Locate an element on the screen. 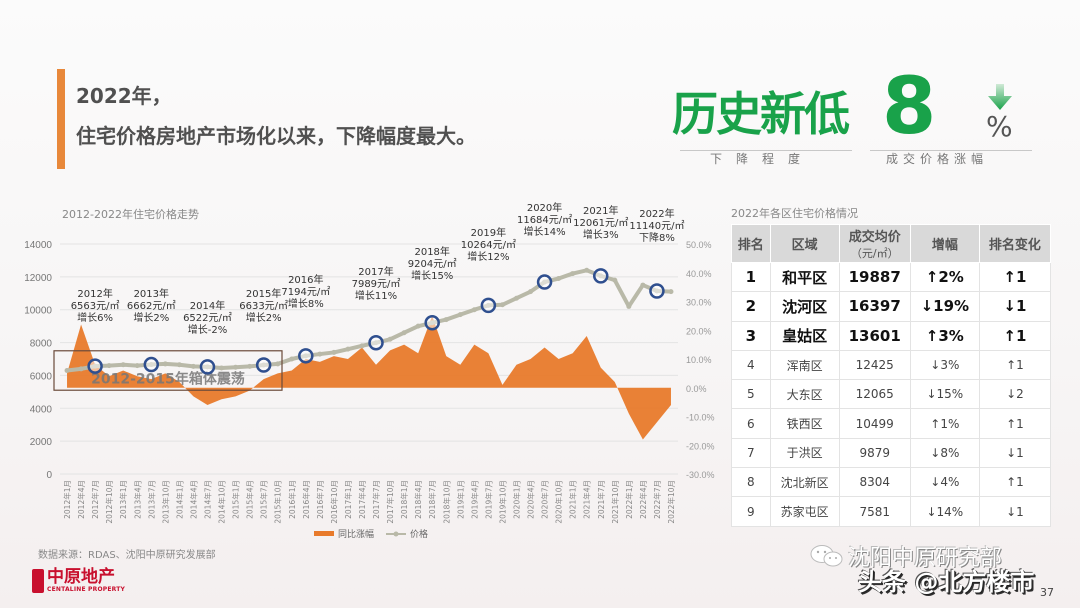 The width and height of the screenshot is (1080, 608). x-axis-tick: 2015年1月 is located at coordinates (236, 499).